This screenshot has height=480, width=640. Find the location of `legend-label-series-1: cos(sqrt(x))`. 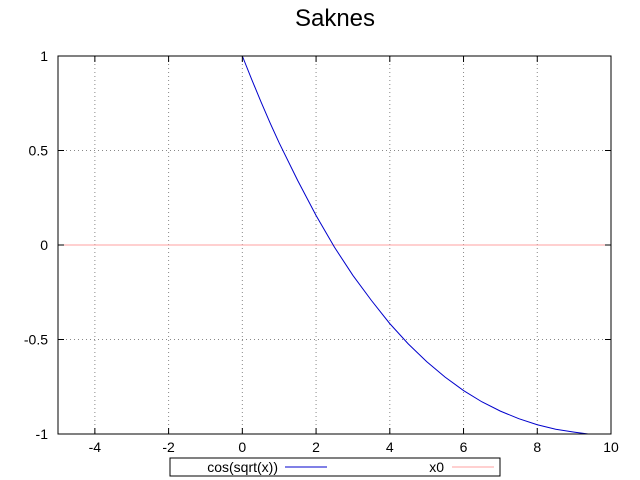

legend-label-series-1: cos(sqrt(x)) is located at coordinates (242, 467).